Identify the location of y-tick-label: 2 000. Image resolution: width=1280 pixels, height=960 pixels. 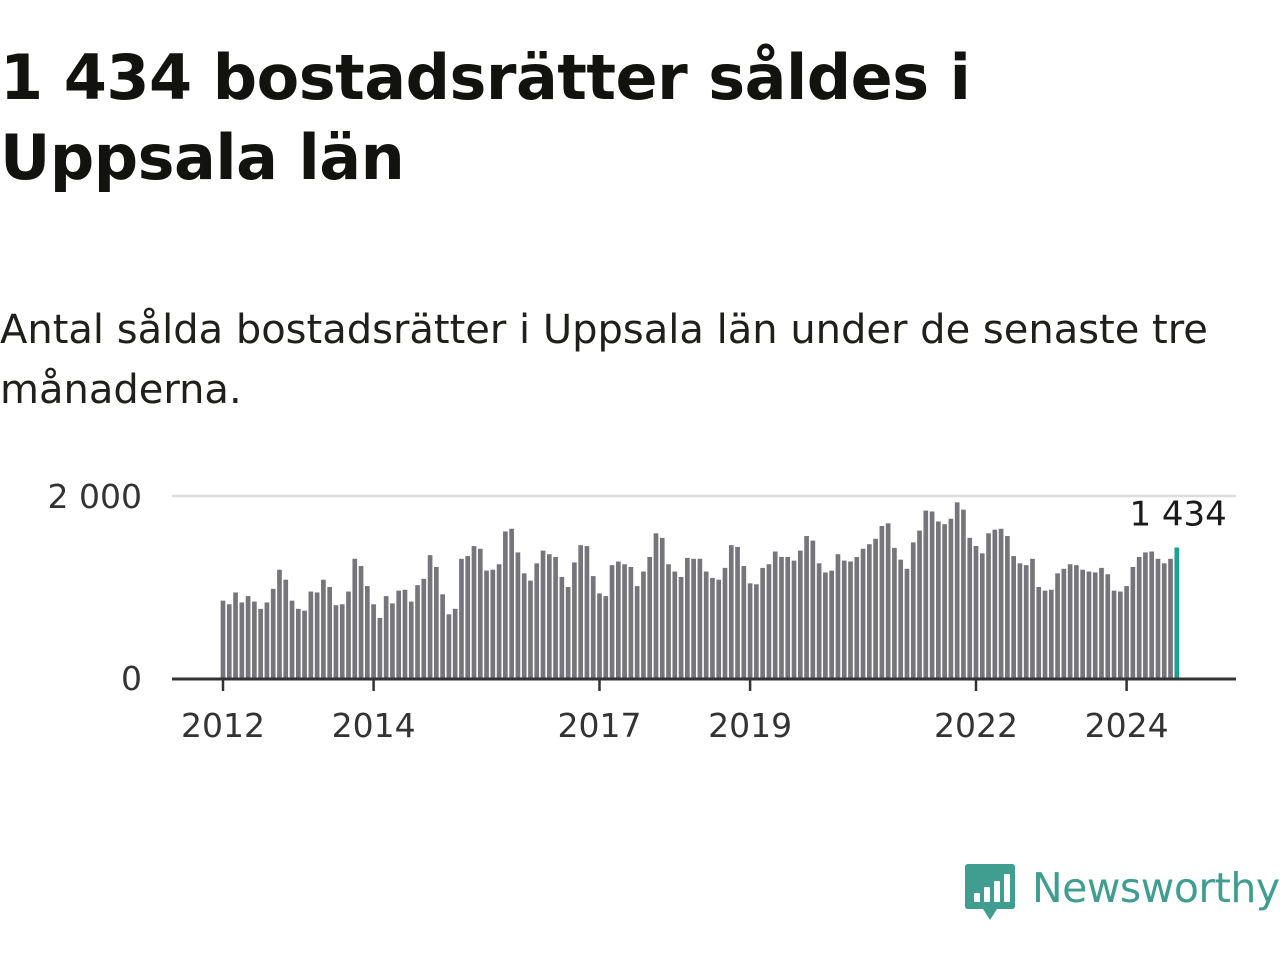
(95, 496).